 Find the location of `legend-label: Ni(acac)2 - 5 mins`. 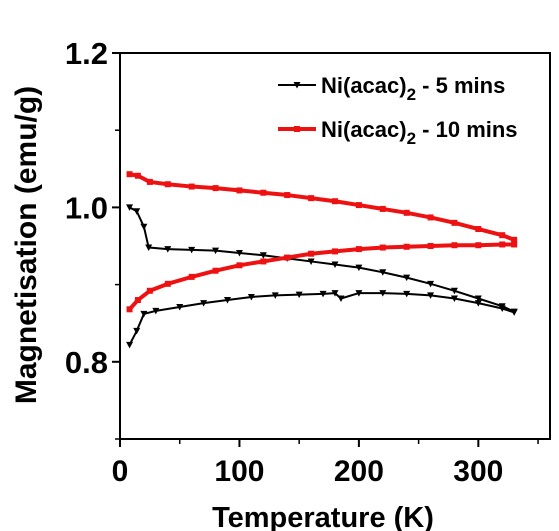

legend-label: Ni(acac)2 - 5 mins is located at coordinates (413, 88).